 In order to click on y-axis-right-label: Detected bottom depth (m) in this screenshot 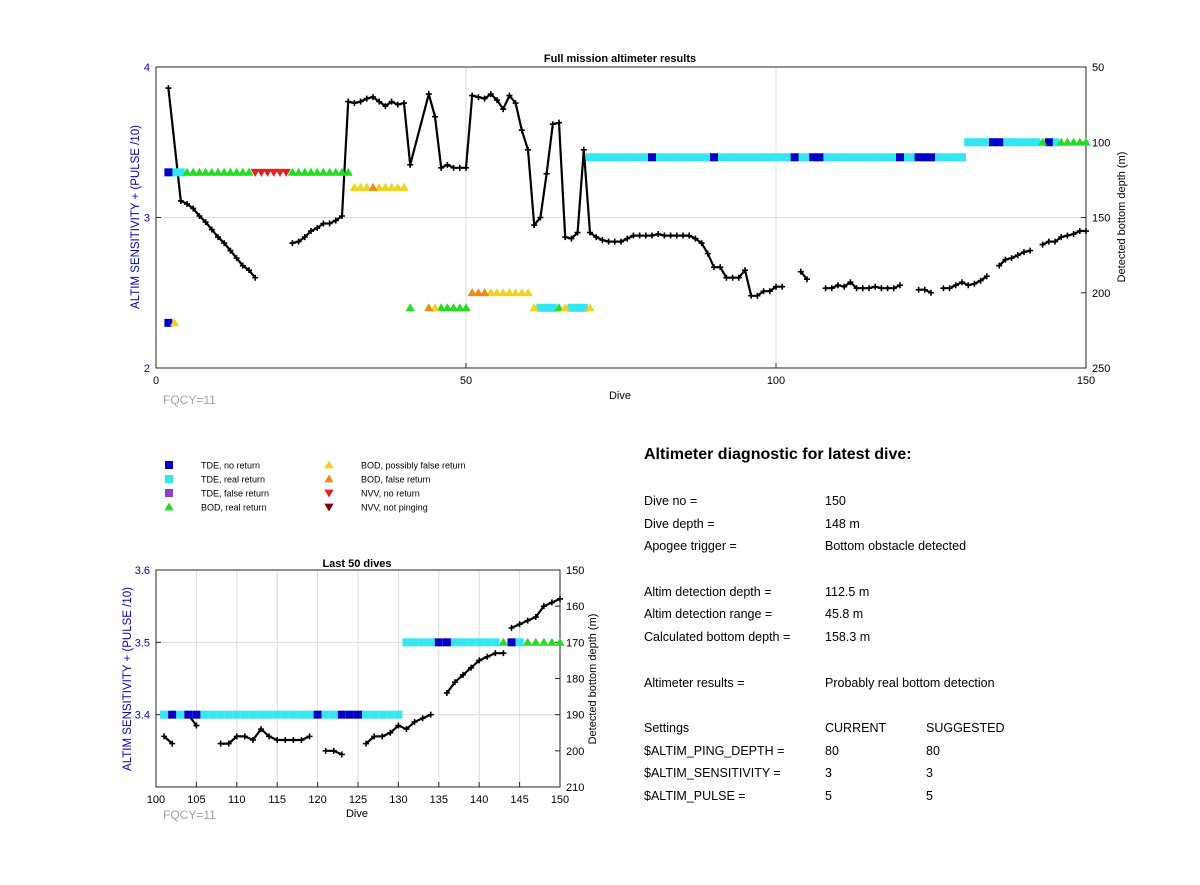, I will do `click(593, 679)`.